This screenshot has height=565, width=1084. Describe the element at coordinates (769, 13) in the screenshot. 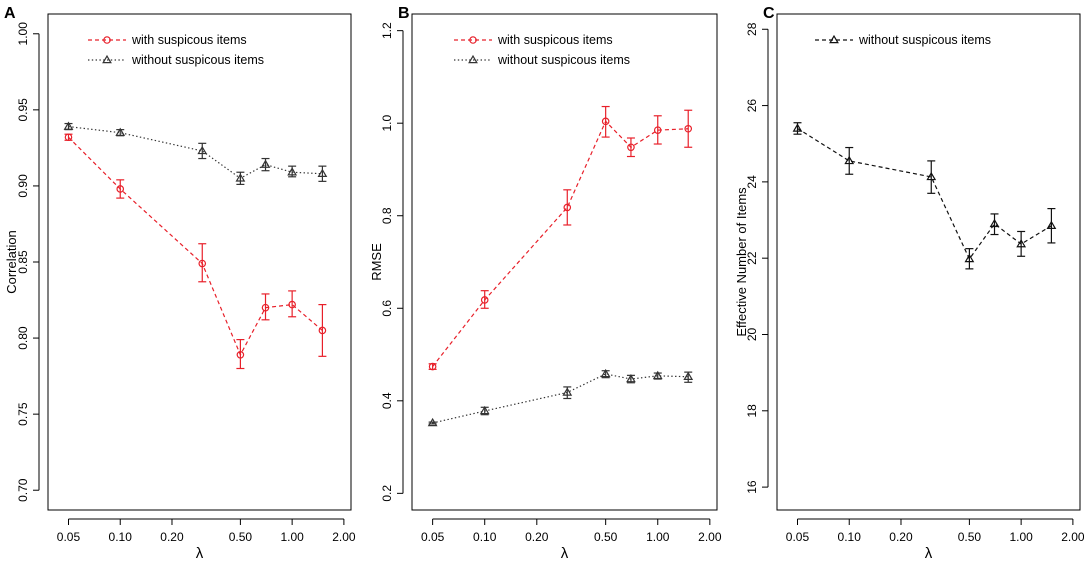

I see `panel-tag-c: C` at that location.